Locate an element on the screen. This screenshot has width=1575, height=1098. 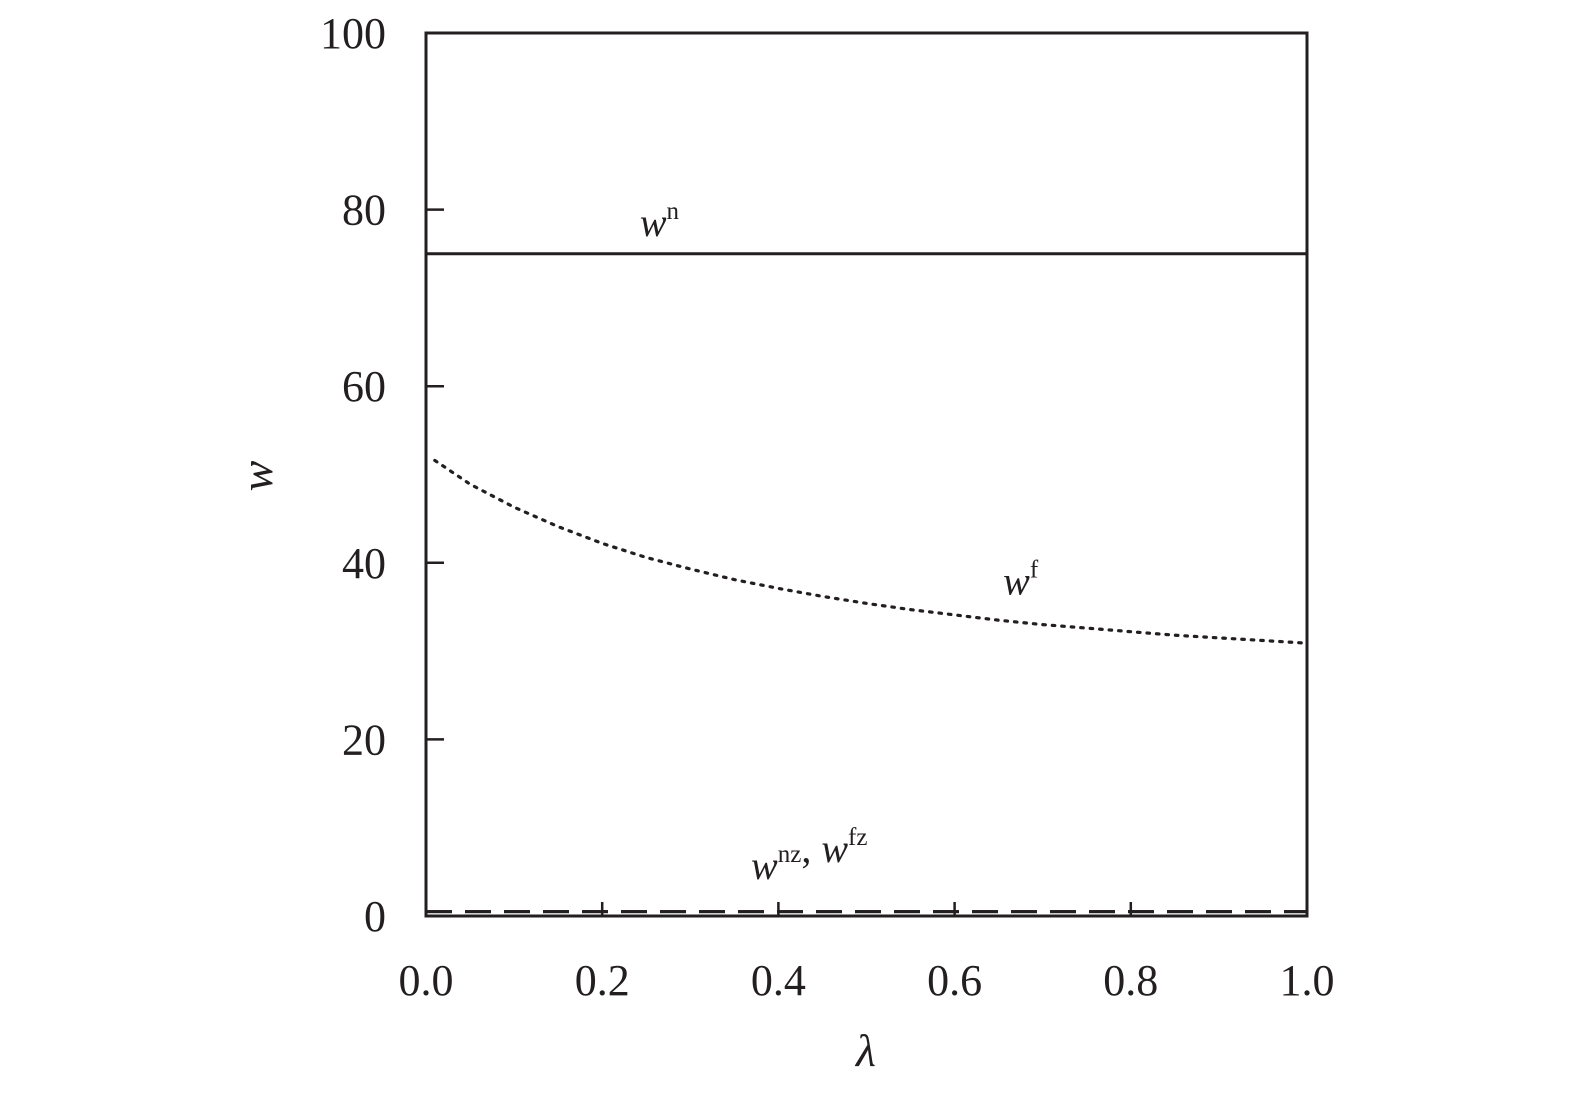
y-tick-label: 80 is located at coordinates (364, 210).